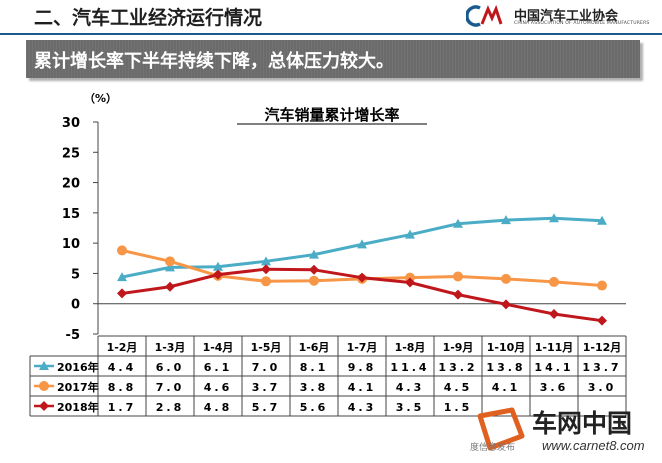 The image size is (662, 463). I want to click on x-tick-label: 1-8月, so click(410, 347).